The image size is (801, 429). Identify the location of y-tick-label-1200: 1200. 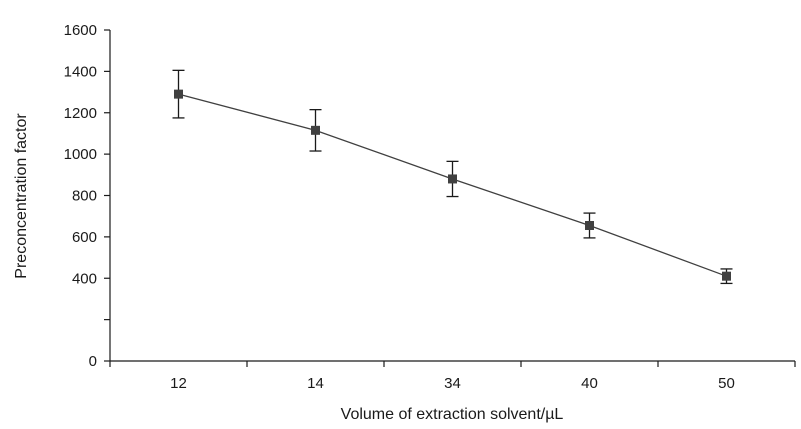
(80, 113).